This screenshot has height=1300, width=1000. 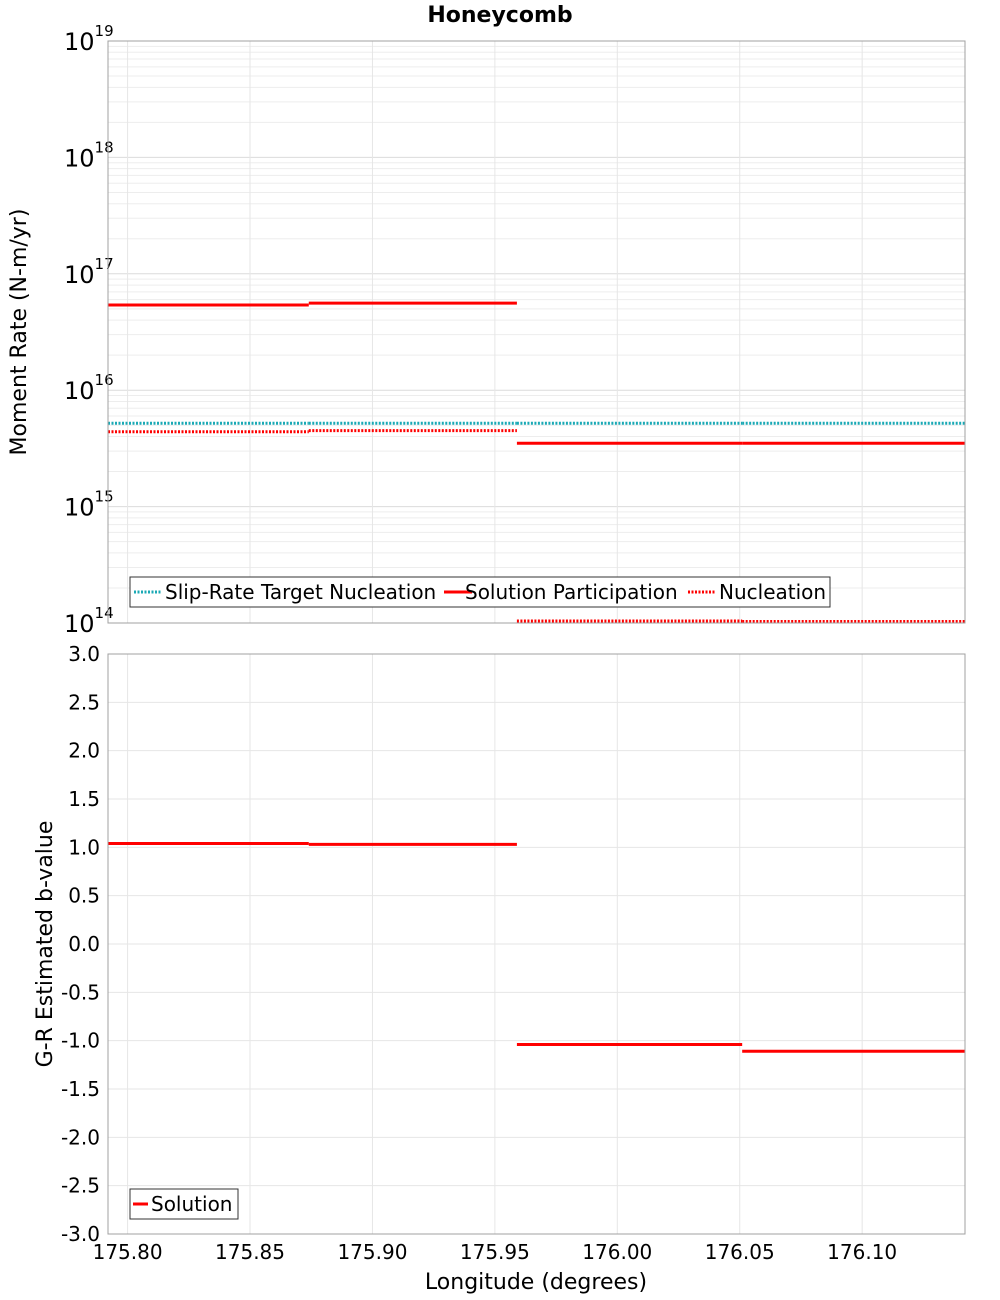 I want to click on y-tick-label: 2.5, so click(x=84, y=702).